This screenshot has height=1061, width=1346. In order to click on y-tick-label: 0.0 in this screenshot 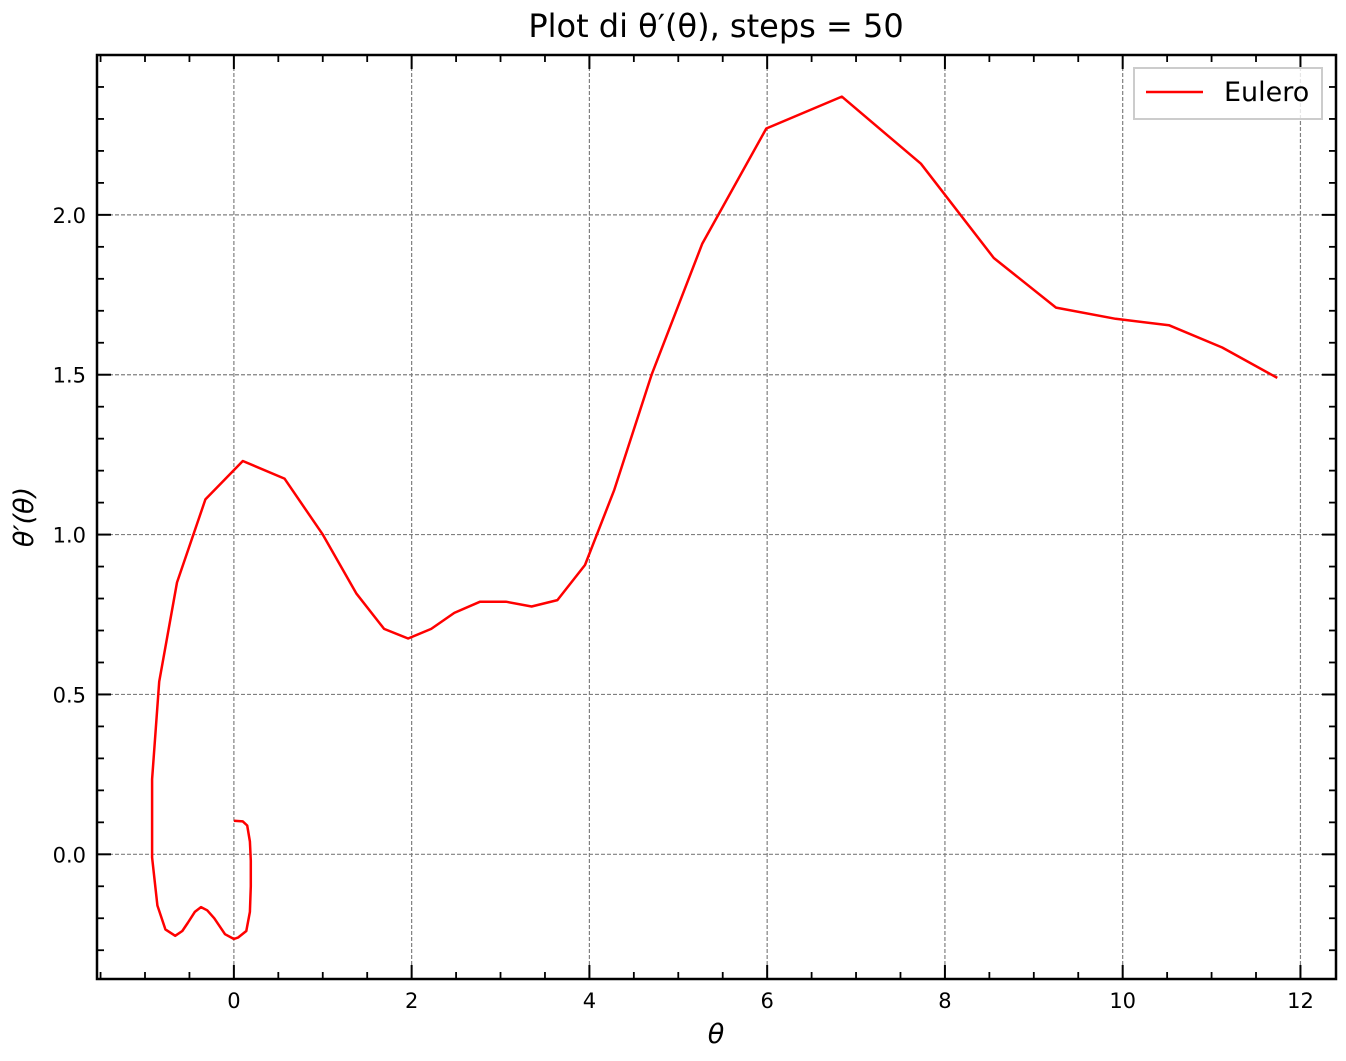, I will do `click(69, 855)`.